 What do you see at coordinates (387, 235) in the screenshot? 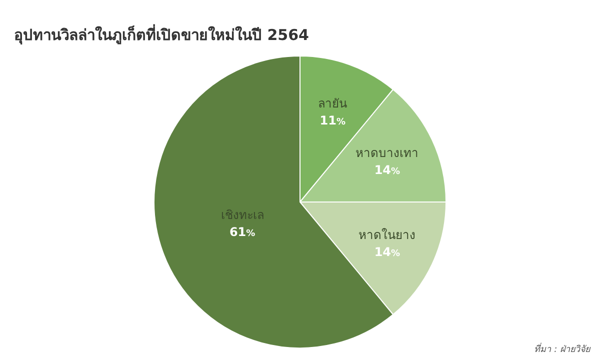
I see `slice-label: หาดในยาง` at bounding box center [387, 235].